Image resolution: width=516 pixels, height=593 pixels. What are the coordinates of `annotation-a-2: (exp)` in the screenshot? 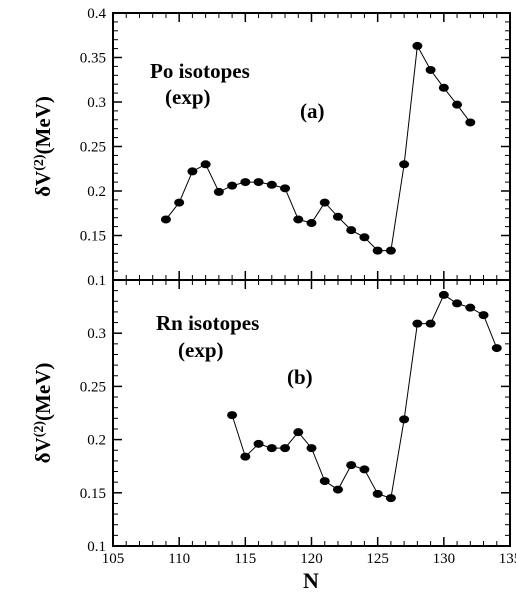 It's located at (188, 97).